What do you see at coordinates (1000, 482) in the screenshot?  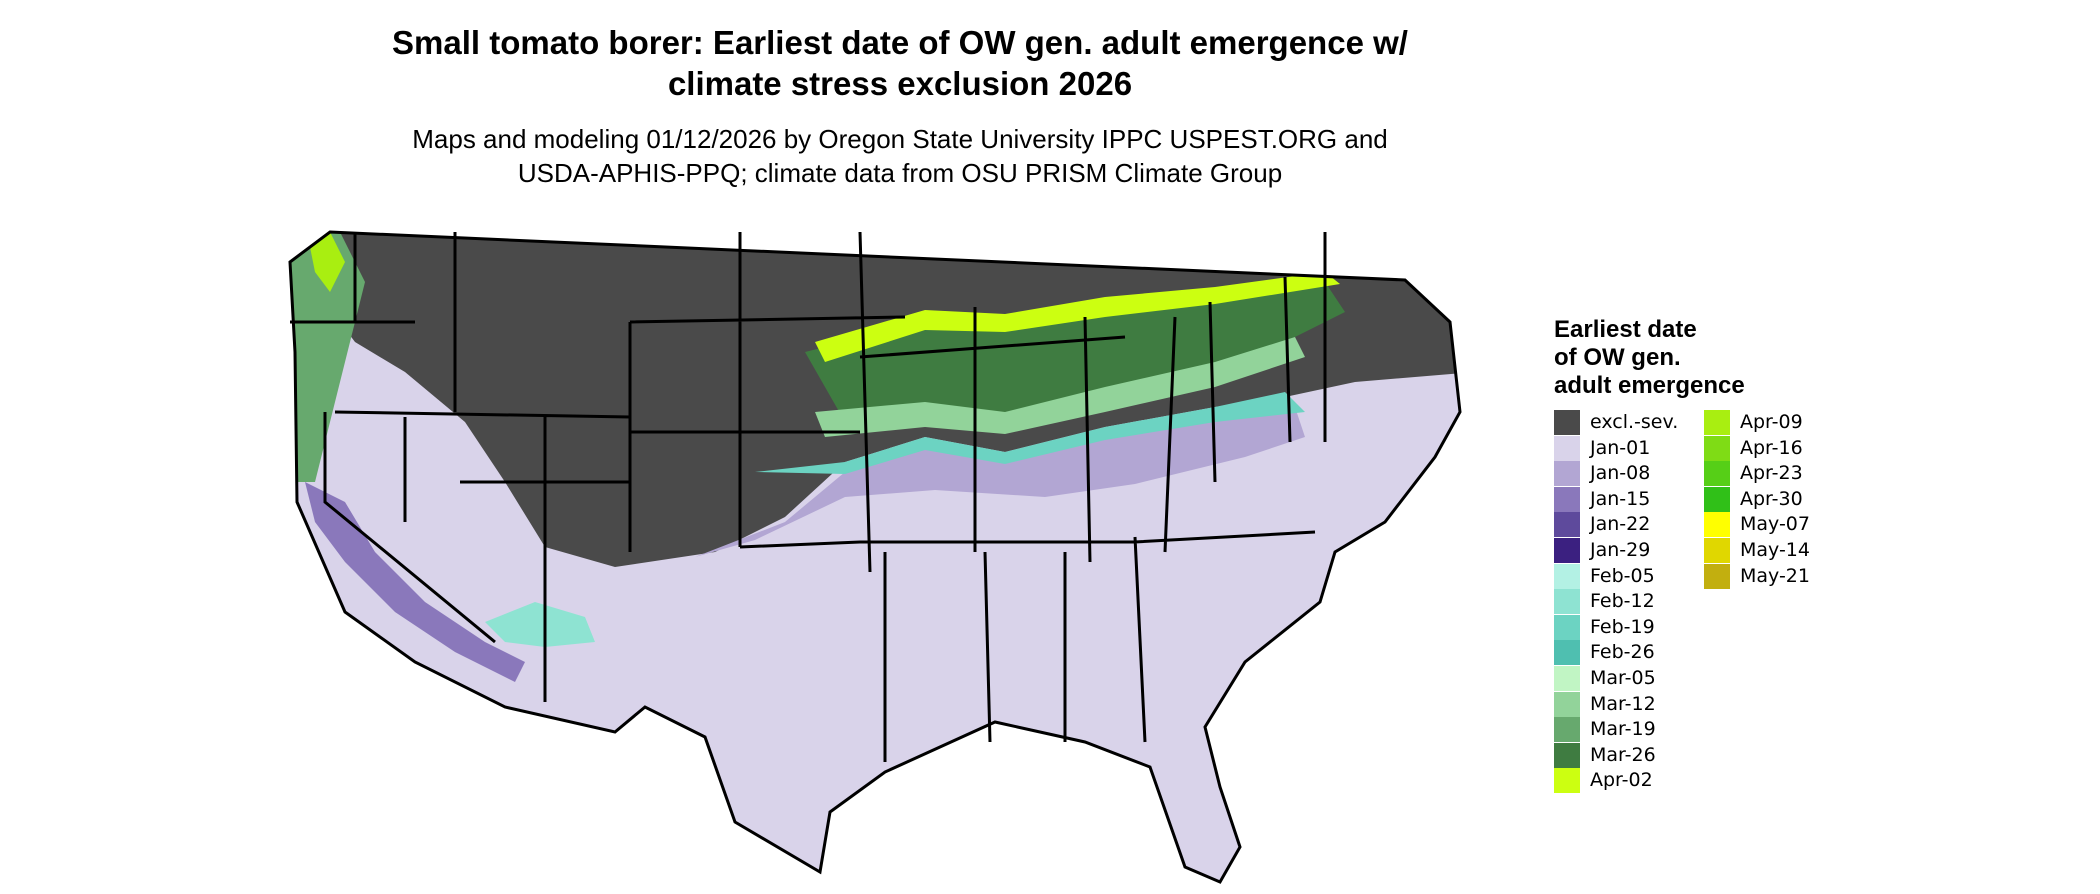 I see `zone-jan08-band` at bounding box center [1000, 482].